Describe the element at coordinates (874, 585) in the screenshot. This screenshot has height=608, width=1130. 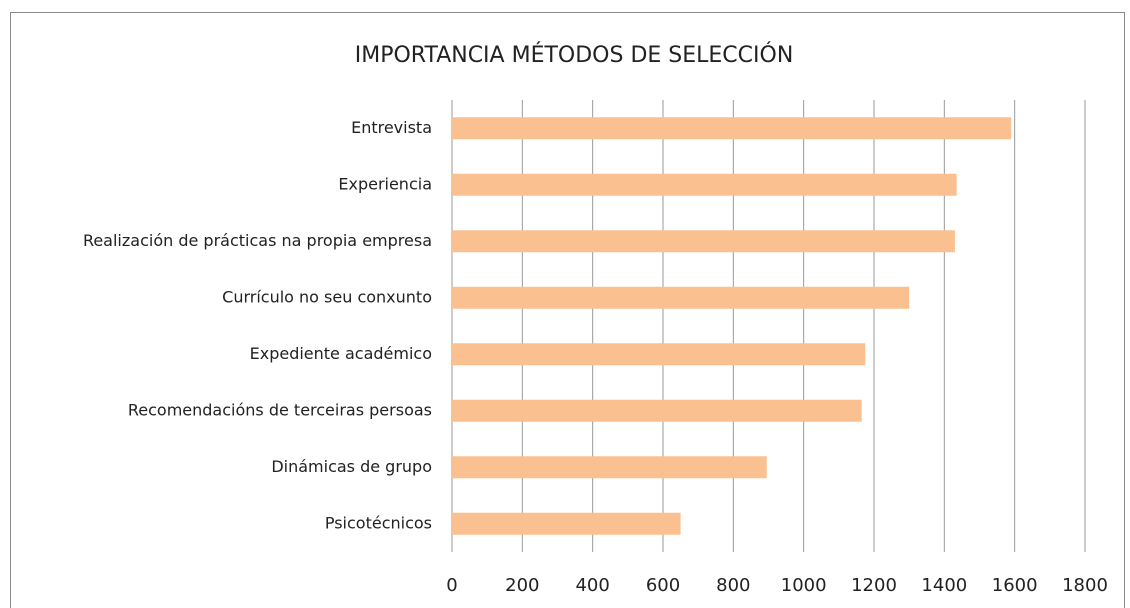
I see `x-tick-label: 1200` at that location.